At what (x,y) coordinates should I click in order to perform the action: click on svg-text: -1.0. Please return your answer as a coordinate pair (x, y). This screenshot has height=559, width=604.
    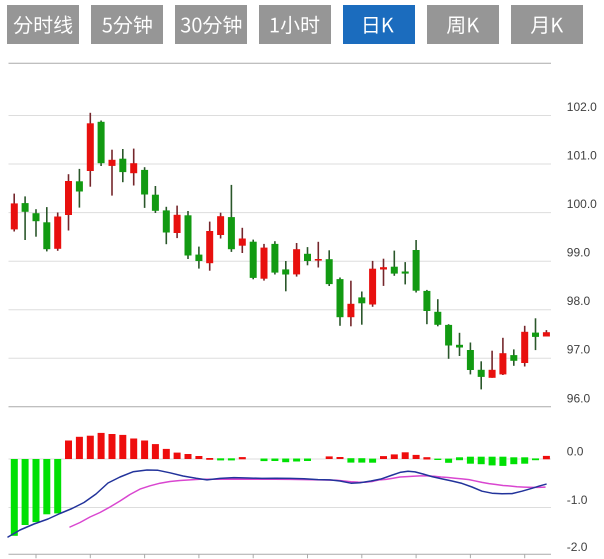
    Looking at the image, I should click on (577, 500).